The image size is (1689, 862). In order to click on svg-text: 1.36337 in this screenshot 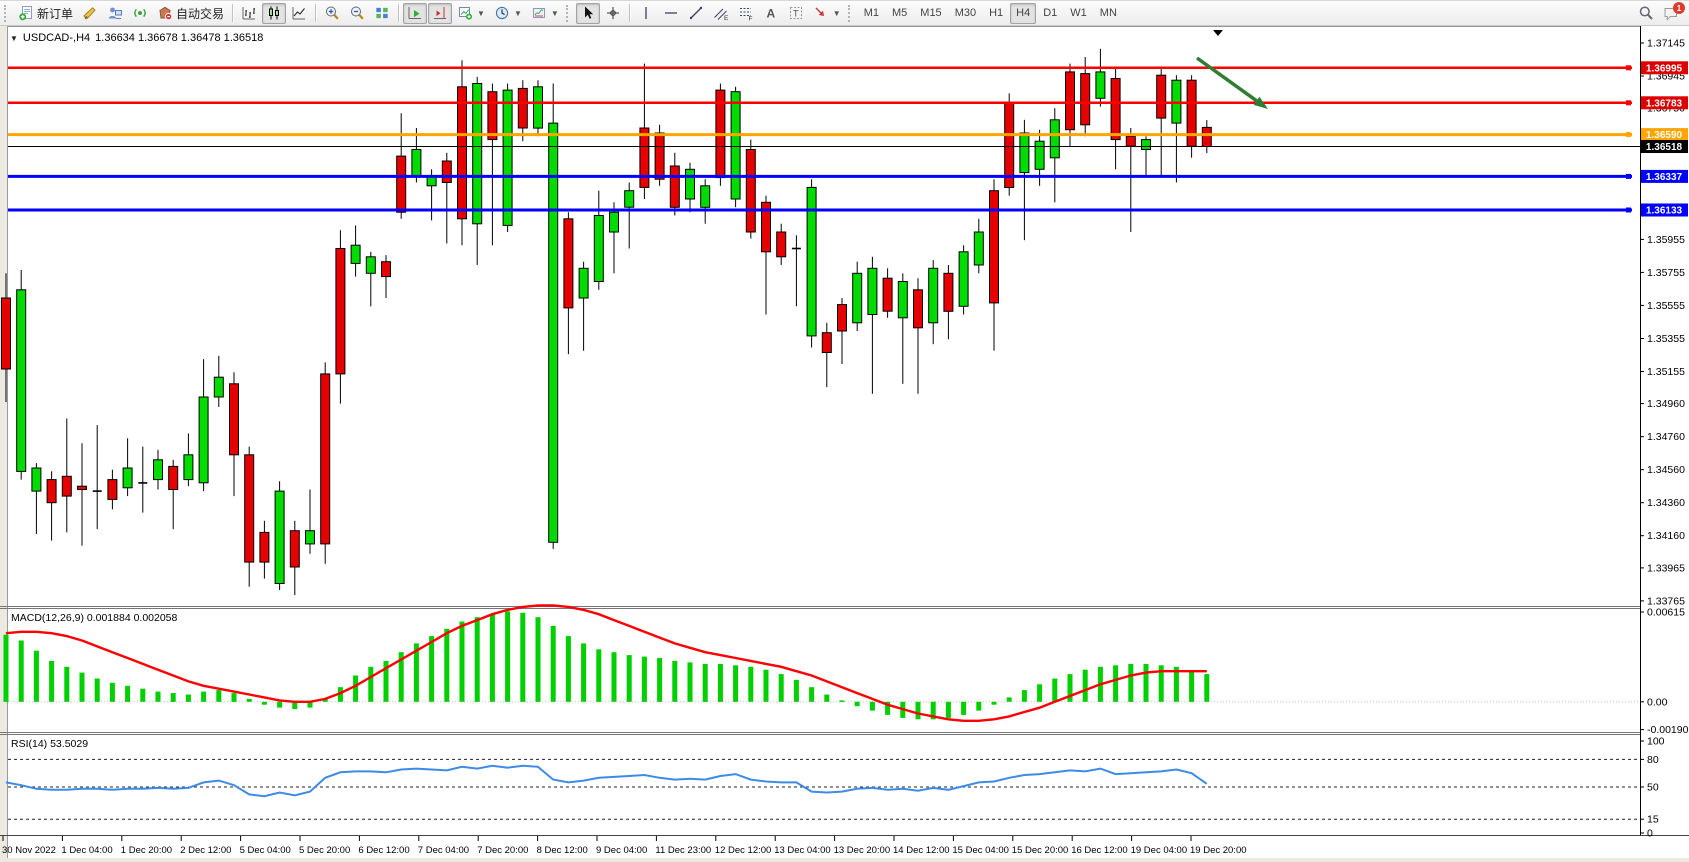, I will do `click(1664, 177)`.